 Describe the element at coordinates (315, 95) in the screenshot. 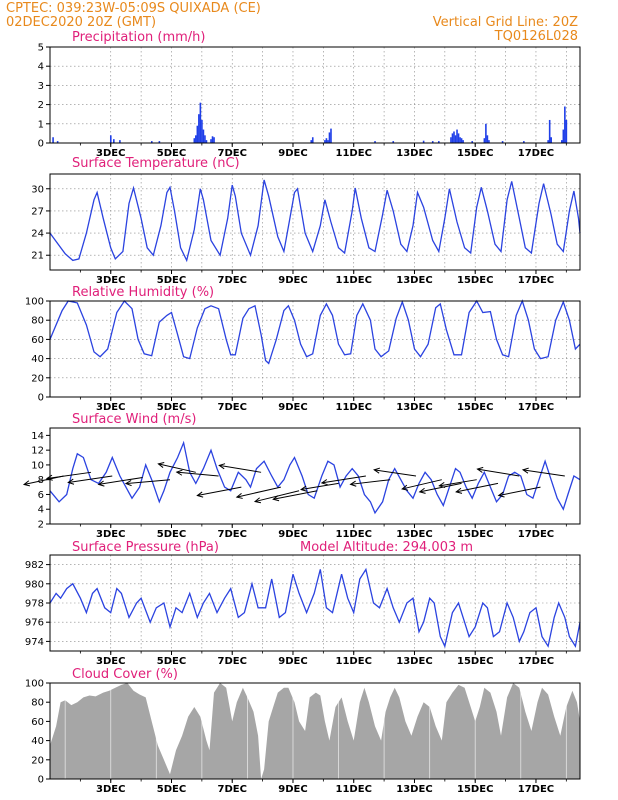

I see `precip-frame` at that location.